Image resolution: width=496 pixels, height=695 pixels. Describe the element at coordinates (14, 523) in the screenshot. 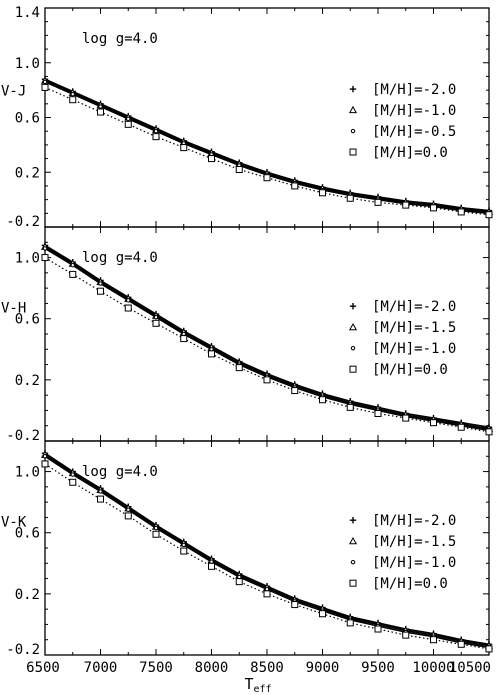

I see `panel-3-y-axis-label: V-K` at that location.